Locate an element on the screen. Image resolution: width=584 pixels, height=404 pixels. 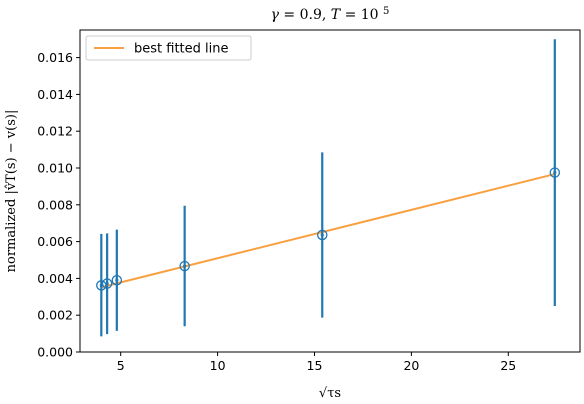
y-tick-label: 0.014 is located at coordinates (55, 94).